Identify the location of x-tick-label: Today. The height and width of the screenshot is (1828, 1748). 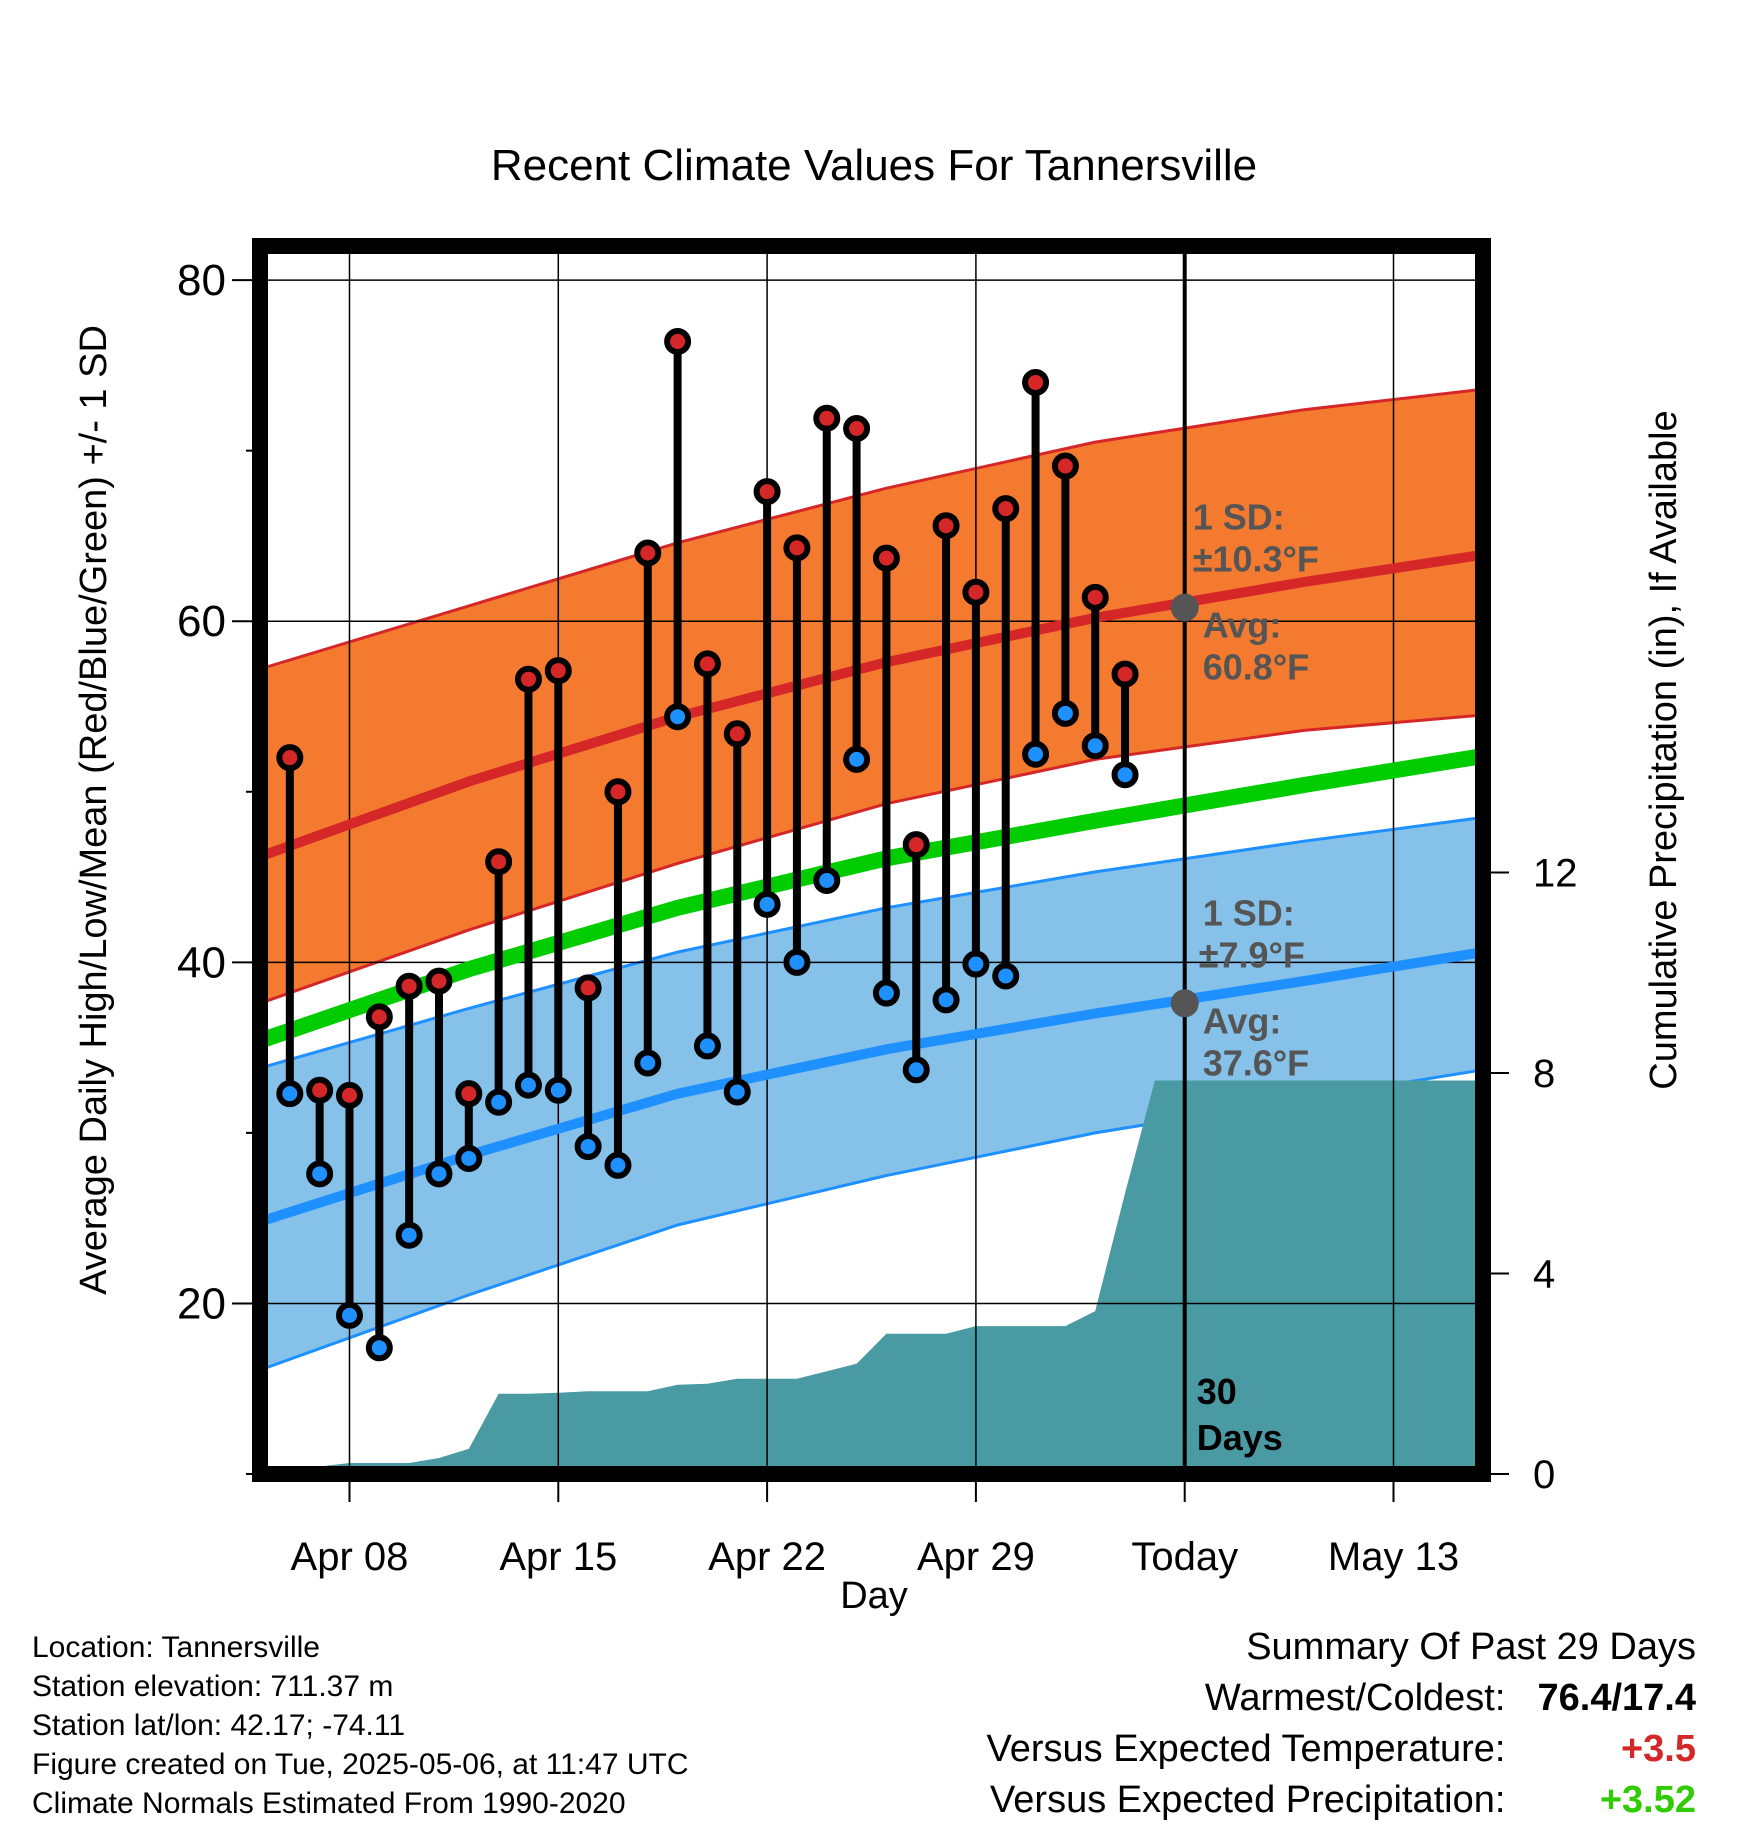
(1184, 1557).